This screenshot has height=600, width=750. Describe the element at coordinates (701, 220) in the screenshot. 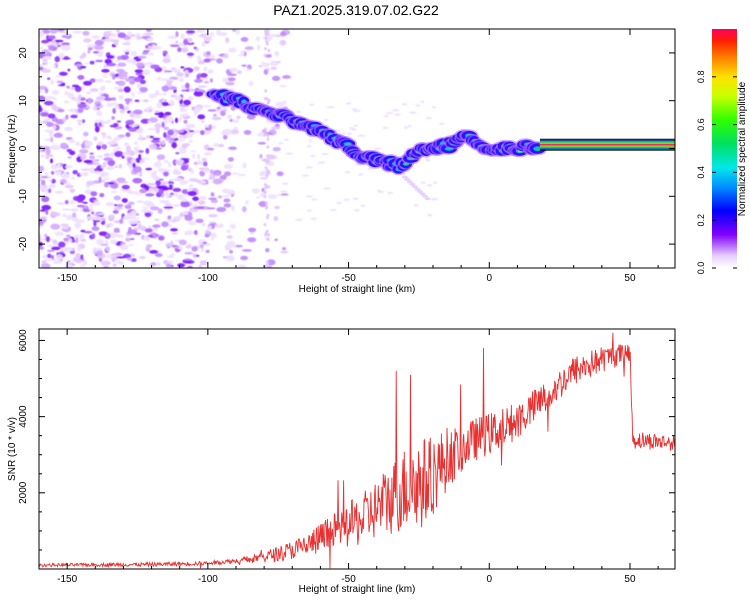

I see `colorbar-tick-label: 0.2` at that location.